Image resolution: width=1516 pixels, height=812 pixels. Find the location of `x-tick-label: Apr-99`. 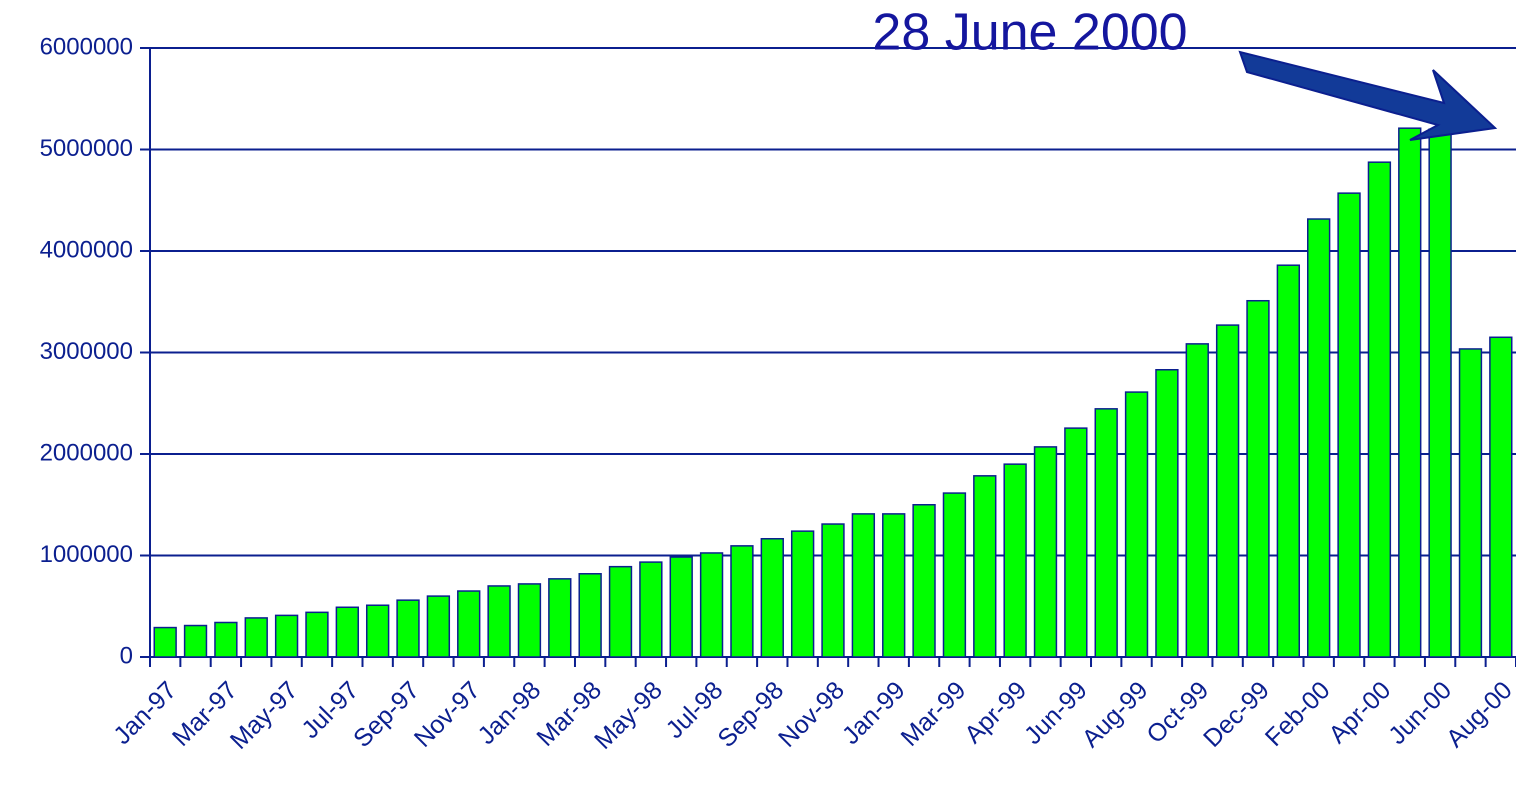

x-tick-label: Apr-99 is located at coordinates (995, 712).